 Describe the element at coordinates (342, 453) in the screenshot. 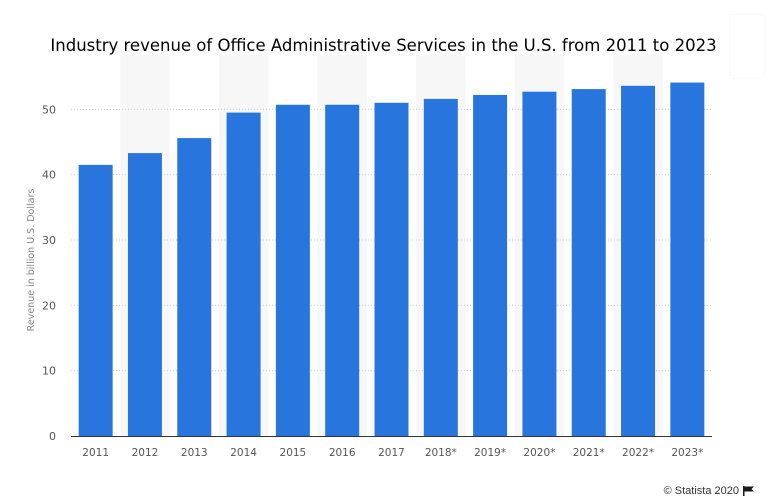

I see `x-tick-label: 2016` at that location.